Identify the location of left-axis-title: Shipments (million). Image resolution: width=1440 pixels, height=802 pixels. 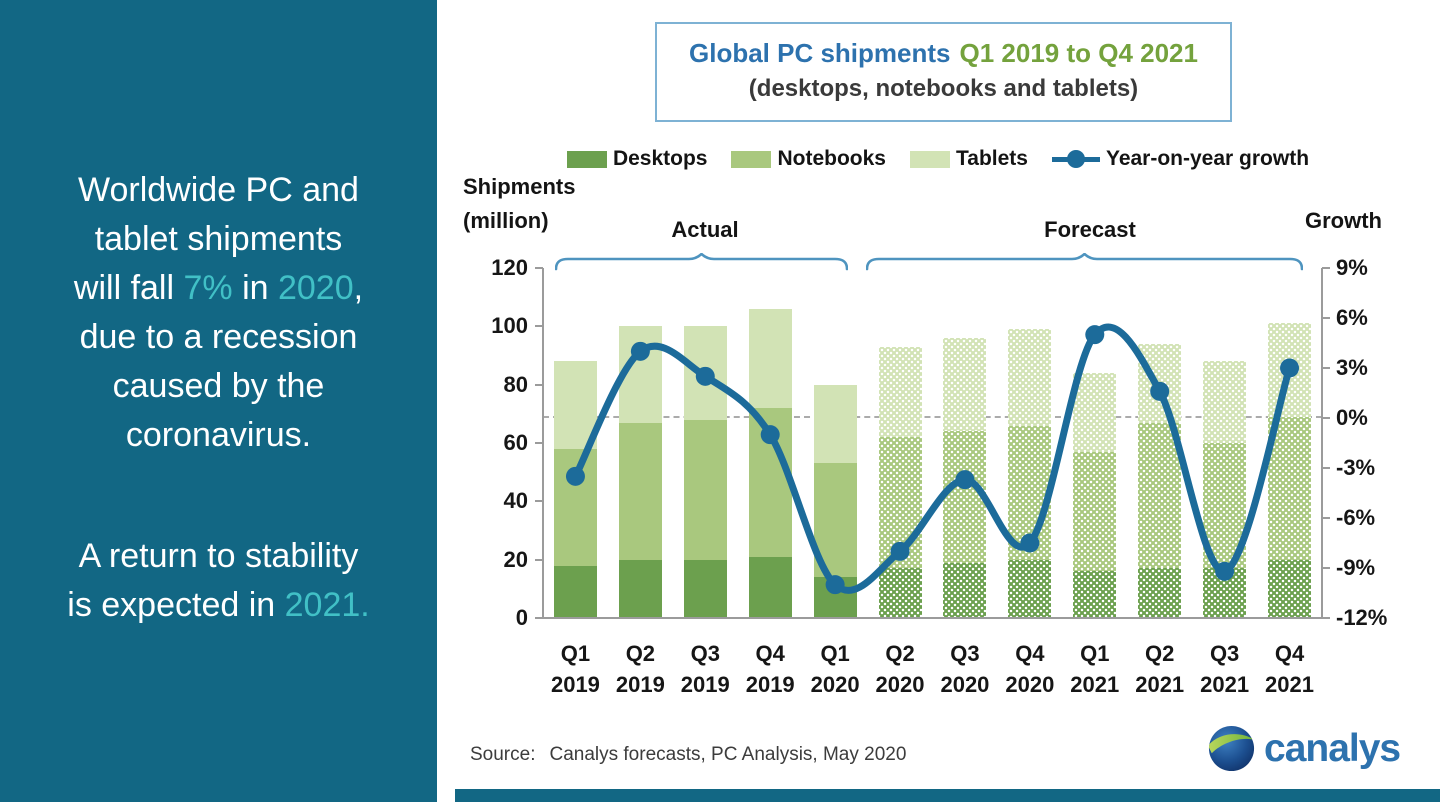
(519, 203).